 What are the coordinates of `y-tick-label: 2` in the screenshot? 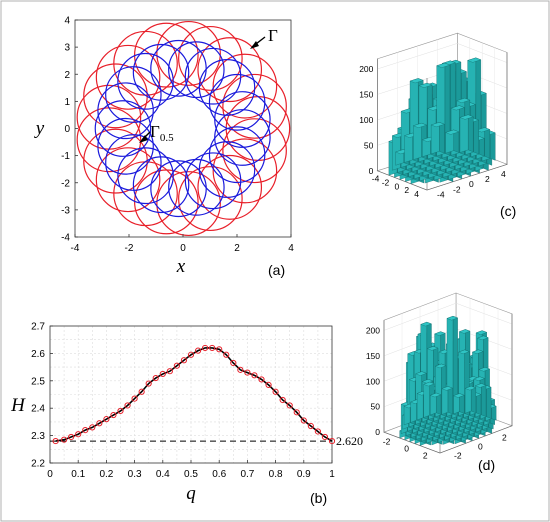 It's located at (67, 75).